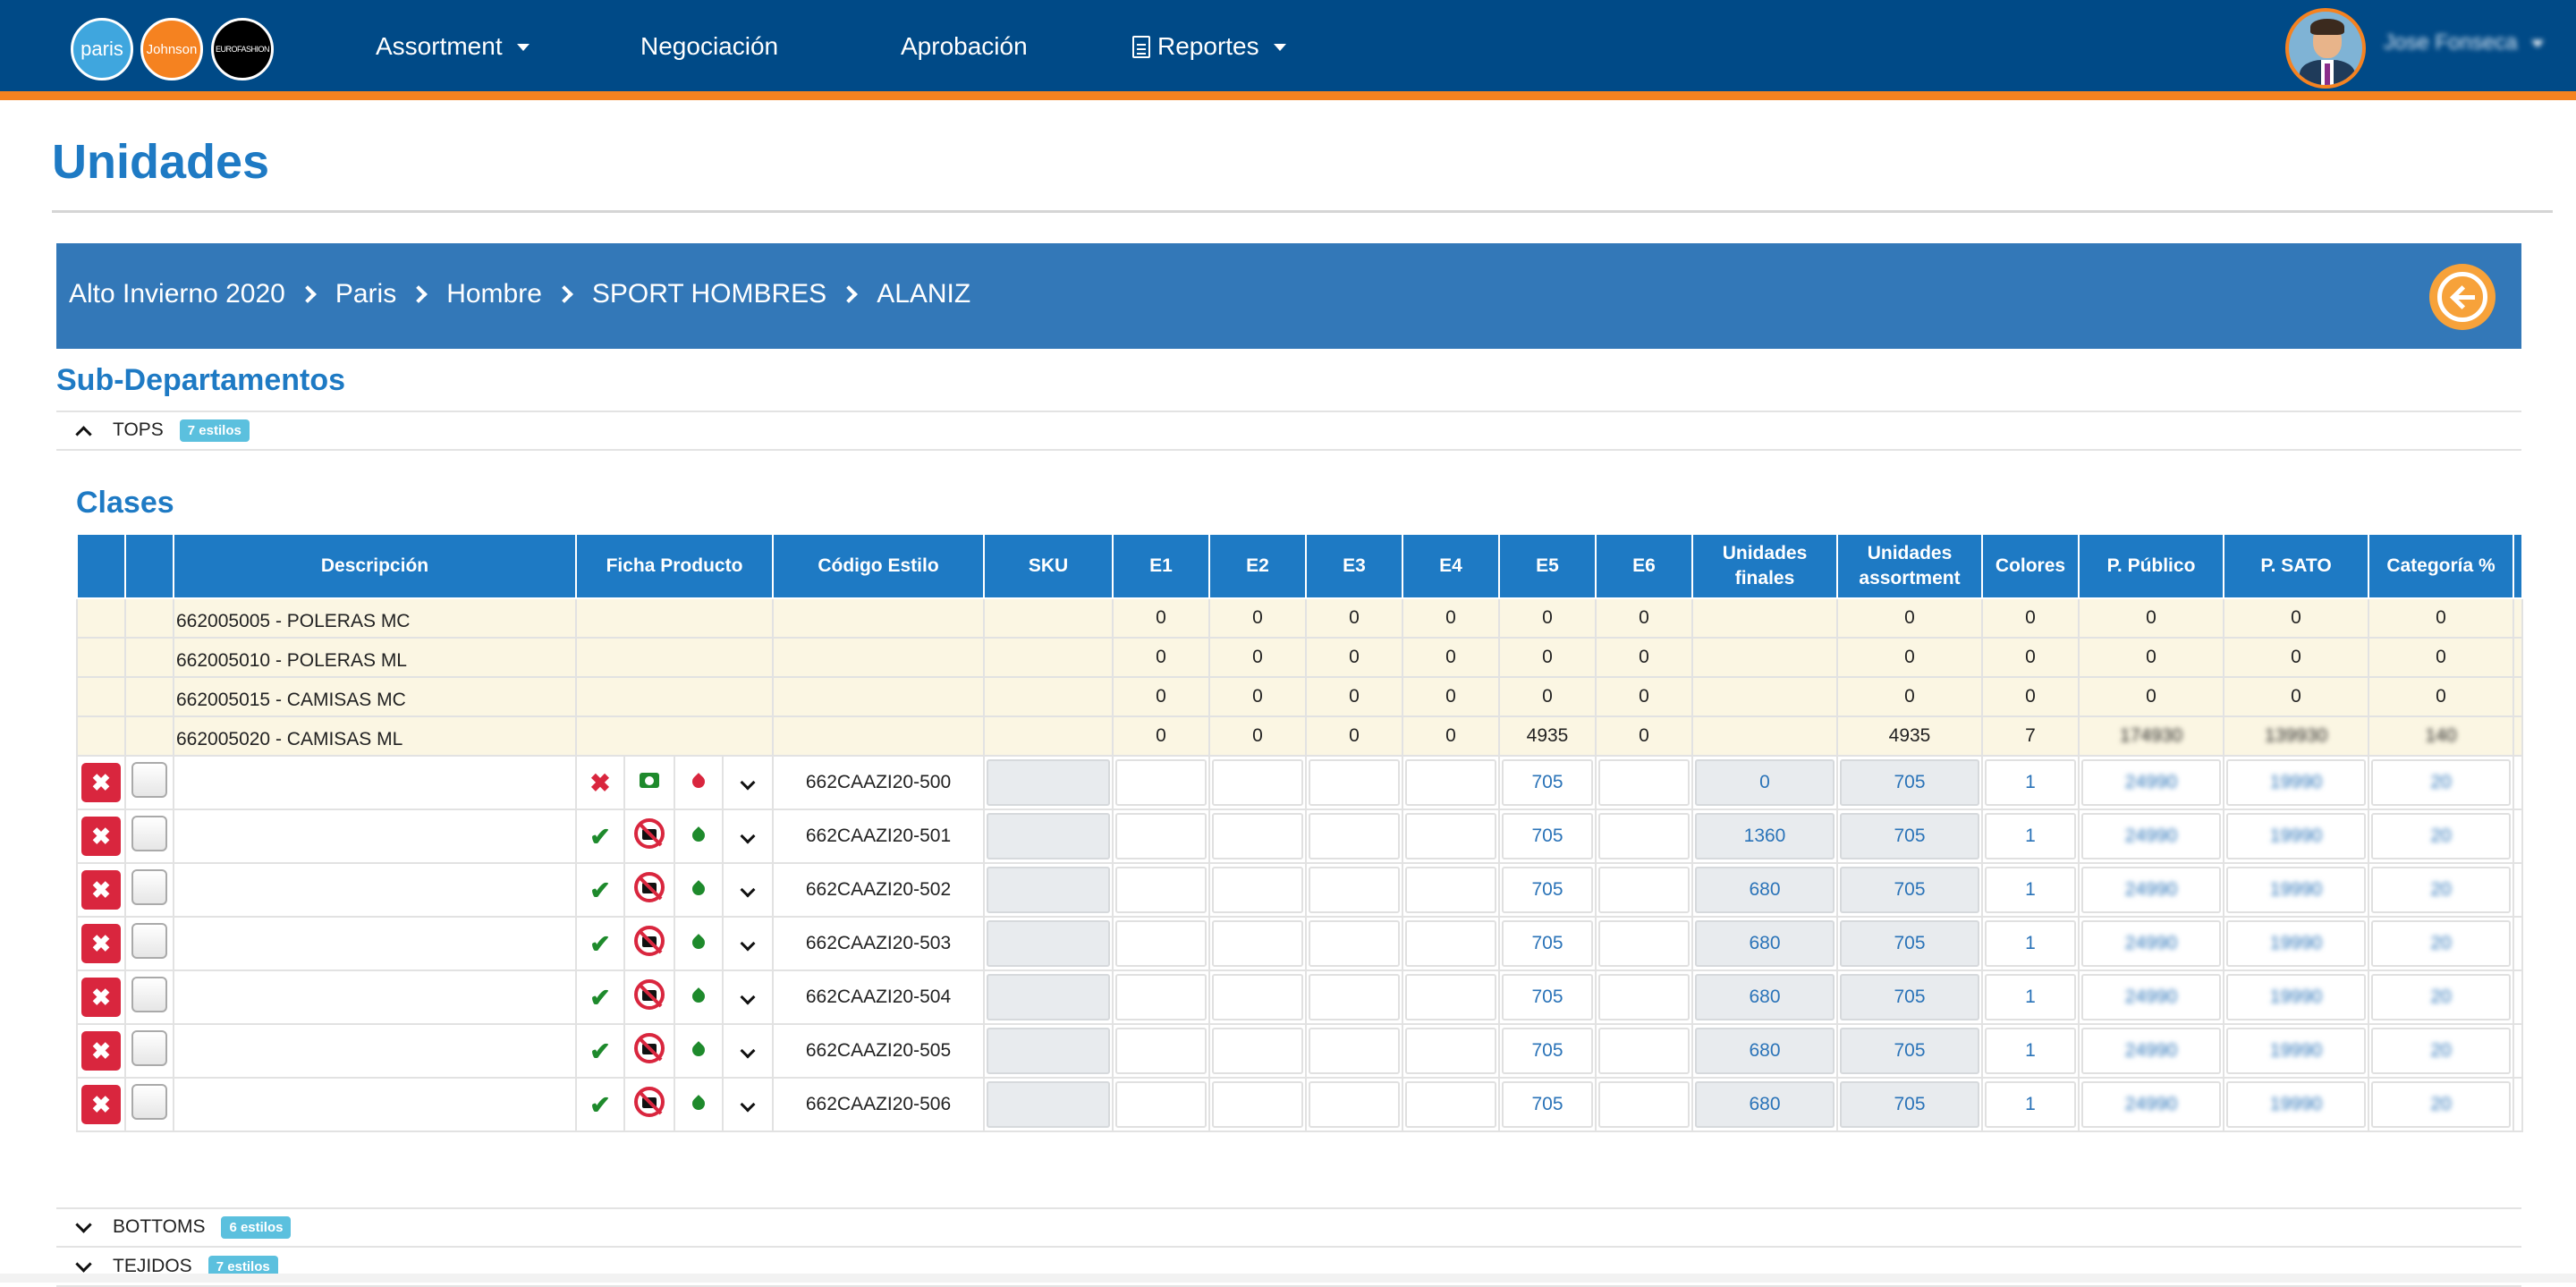  What do you see at coordinates (242, 49) in the screenshot?
I see `eurofashion-logo: EUROFASHION` at bounding box center [242, 49].